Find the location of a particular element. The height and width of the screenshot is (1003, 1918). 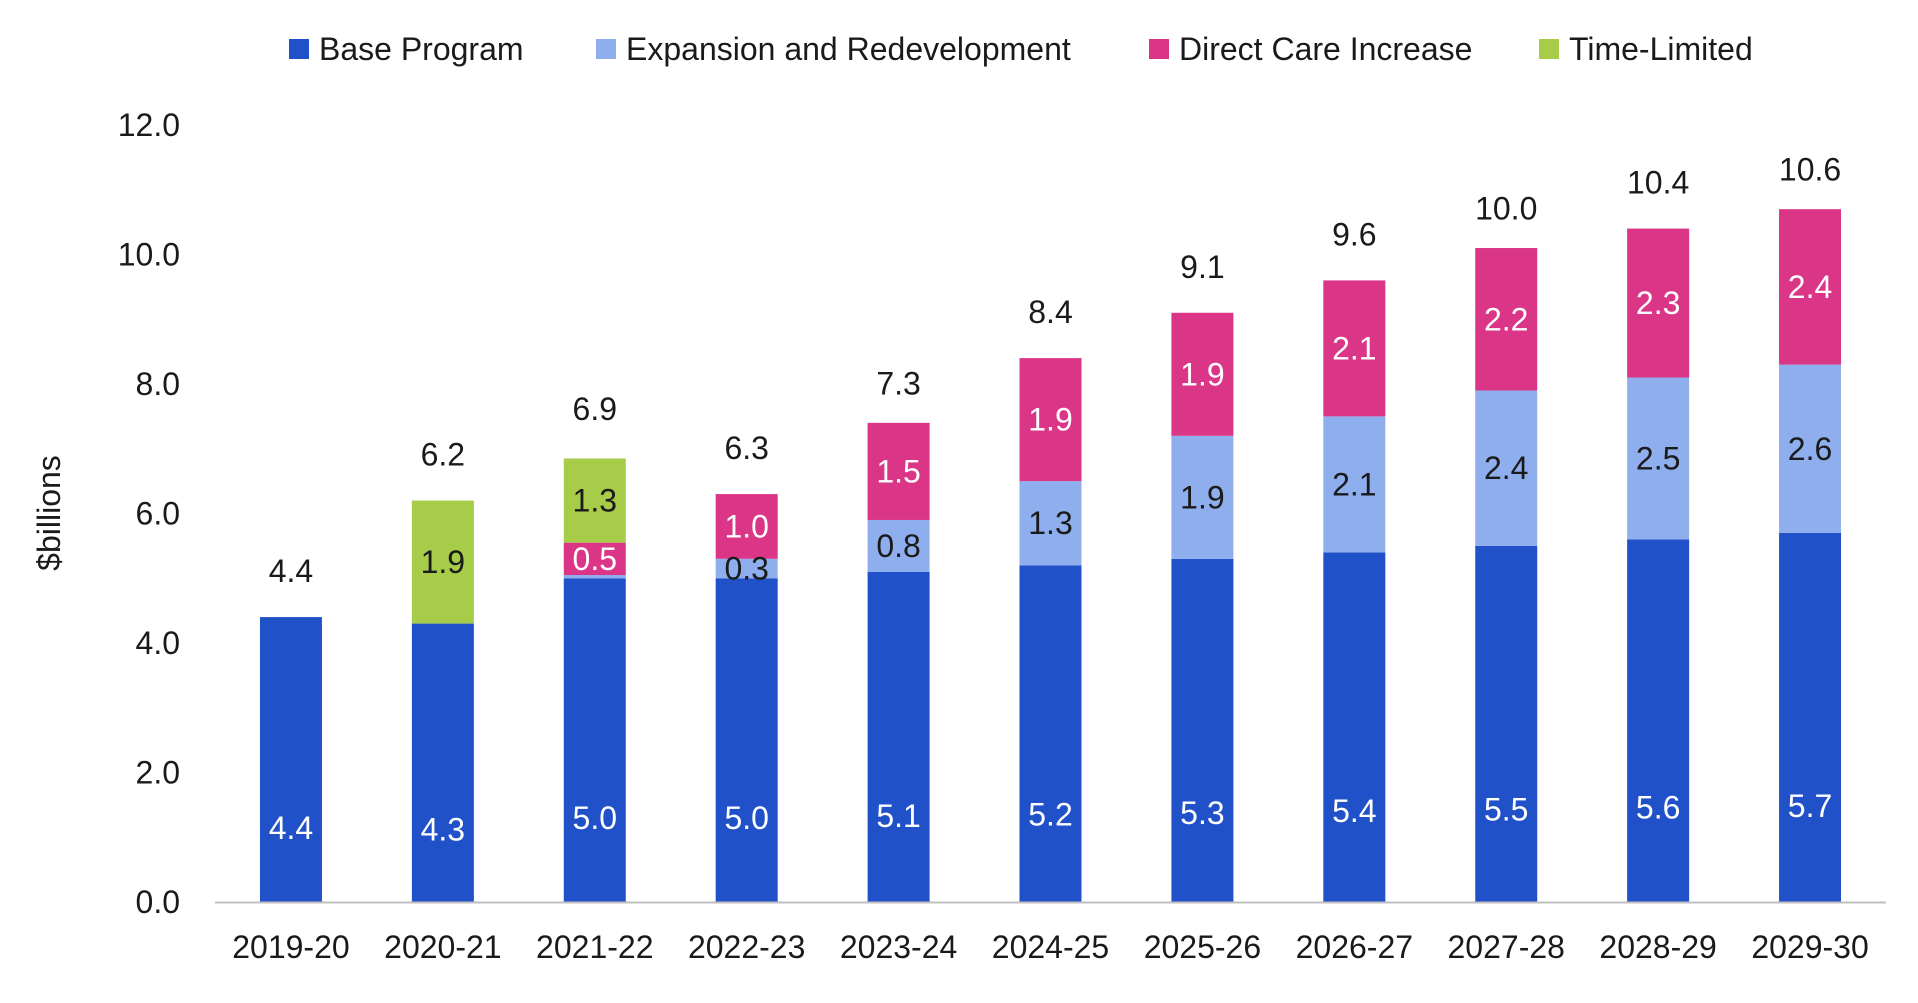

data-label-direct-care-increase: 2.1 is located at coordinates (1354, 348).